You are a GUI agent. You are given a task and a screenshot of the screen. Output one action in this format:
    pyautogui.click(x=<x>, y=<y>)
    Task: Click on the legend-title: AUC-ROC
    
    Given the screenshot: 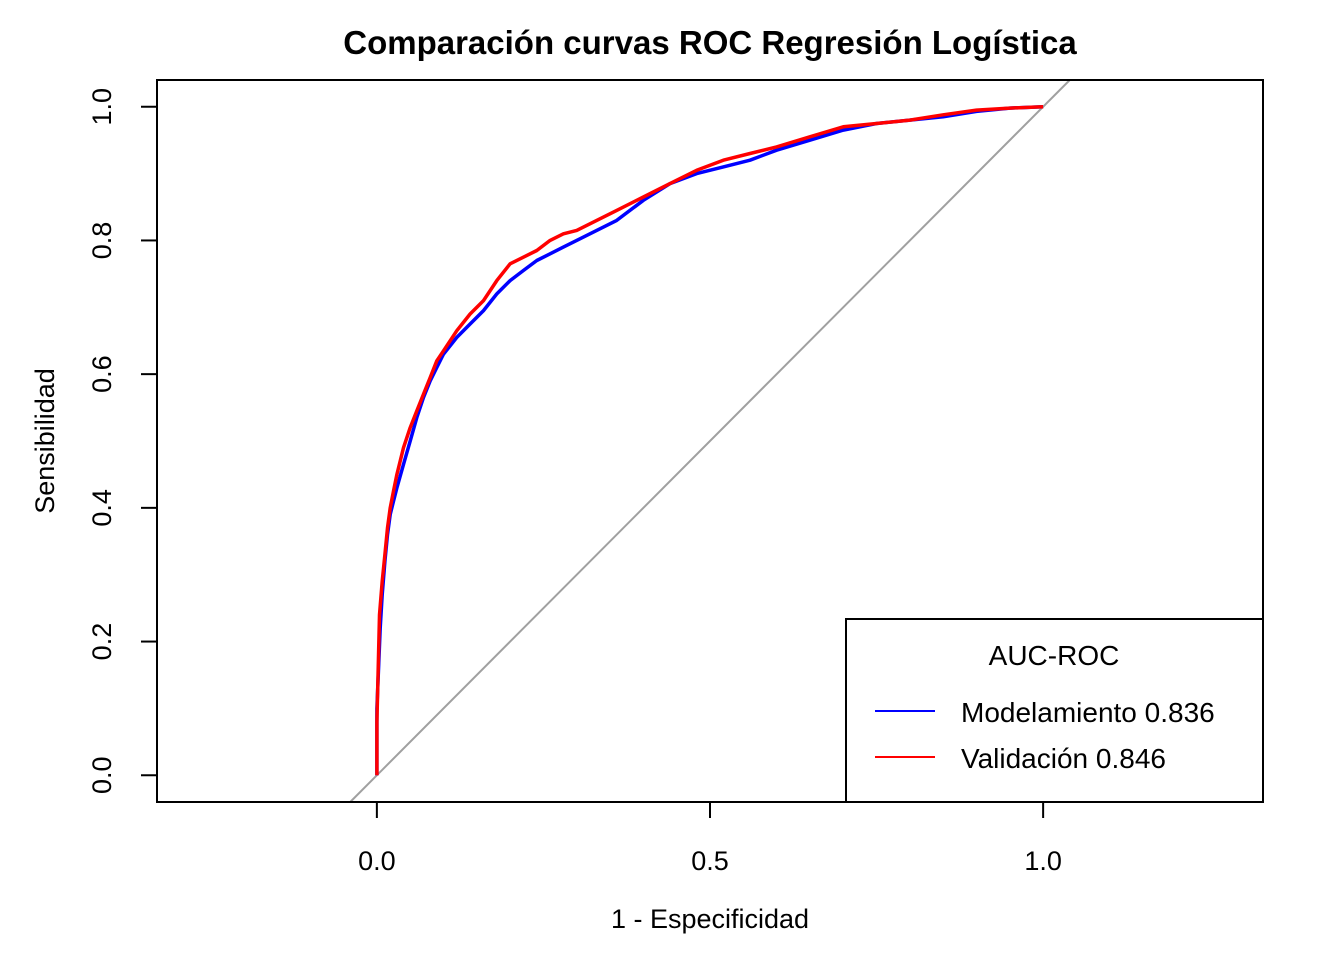 What is the action you would take?
    pyautogui.click(x=1054, y=655)
    